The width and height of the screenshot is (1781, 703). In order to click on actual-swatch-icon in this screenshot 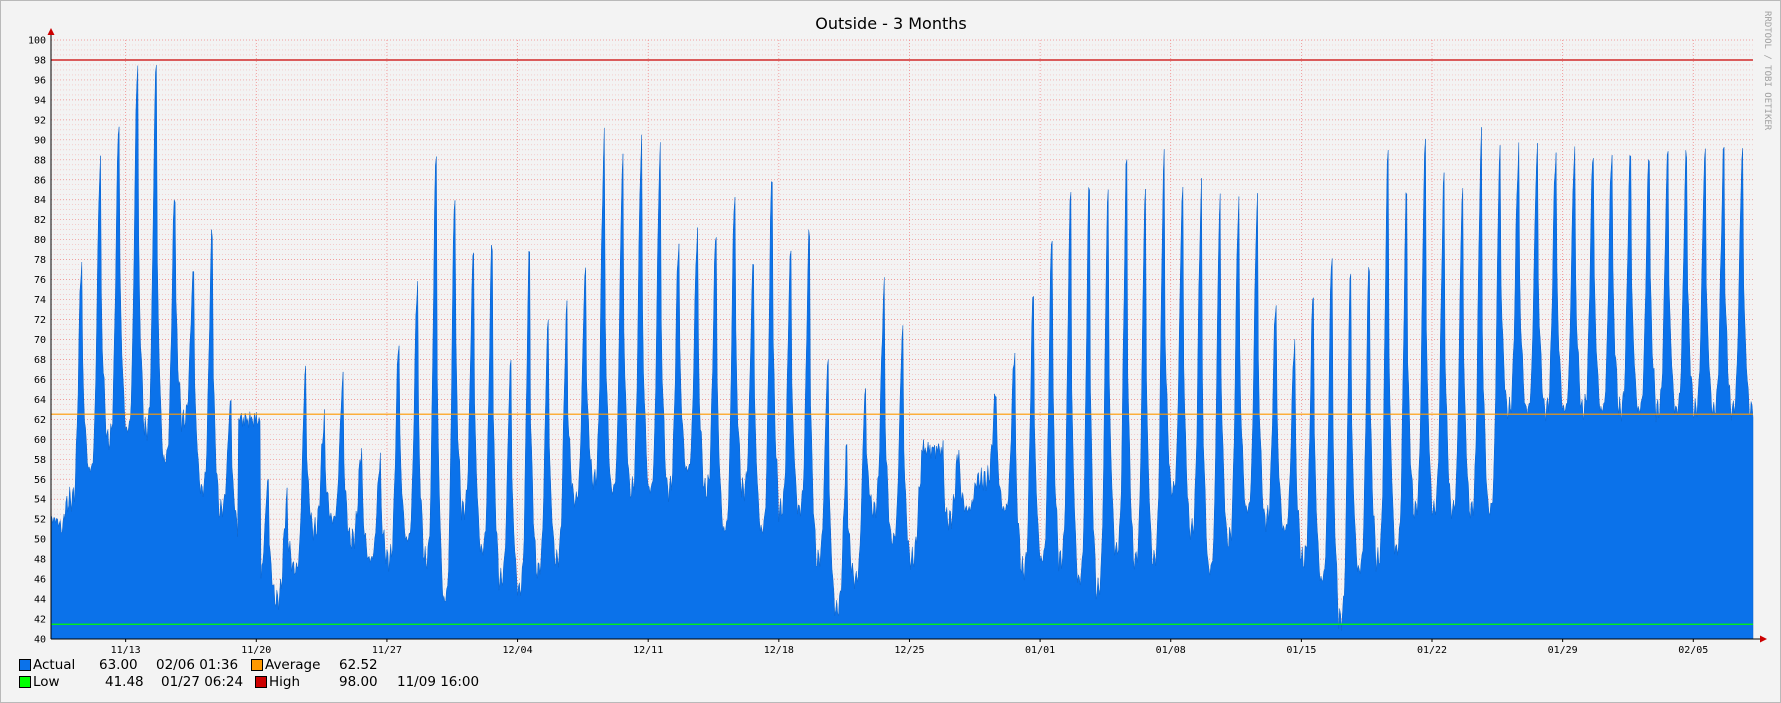, I will do `click(25, 665)`.